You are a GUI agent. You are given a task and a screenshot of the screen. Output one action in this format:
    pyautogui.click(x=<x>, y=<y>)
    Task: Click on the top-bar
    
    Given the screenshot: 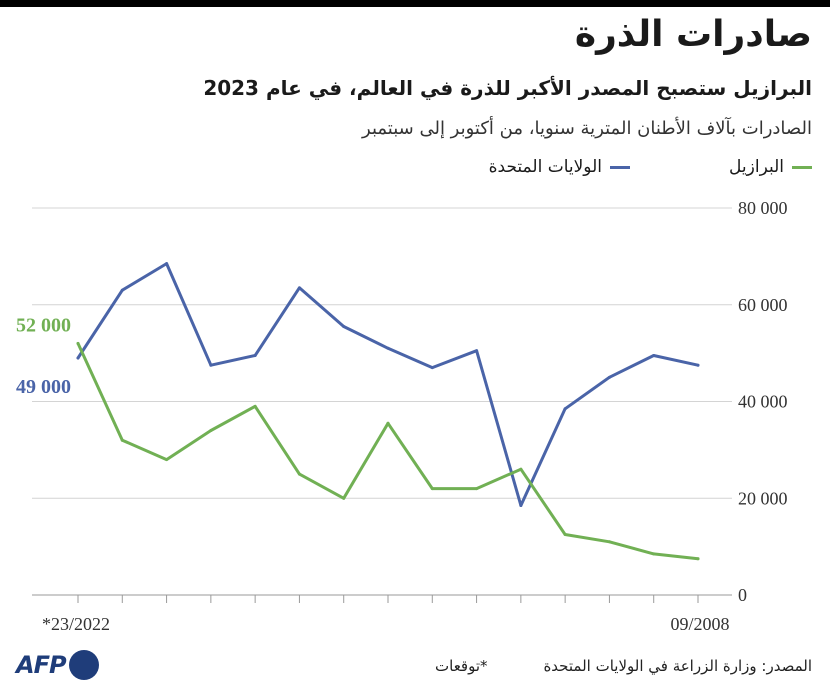 What is the action you would take?
    pyautogui.click(x=415, y=3)
    